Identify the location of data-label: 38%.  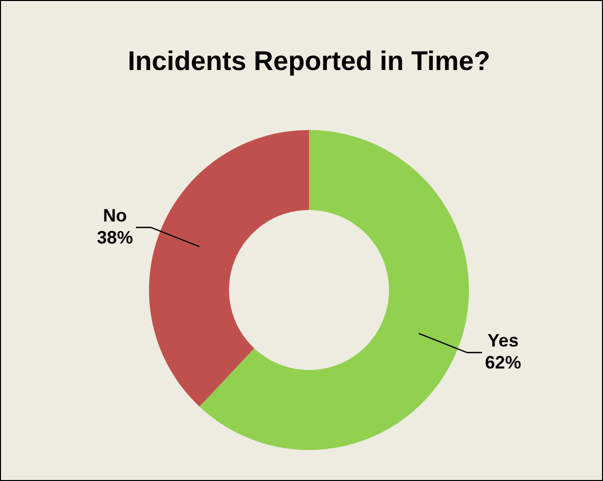
(114, 237).